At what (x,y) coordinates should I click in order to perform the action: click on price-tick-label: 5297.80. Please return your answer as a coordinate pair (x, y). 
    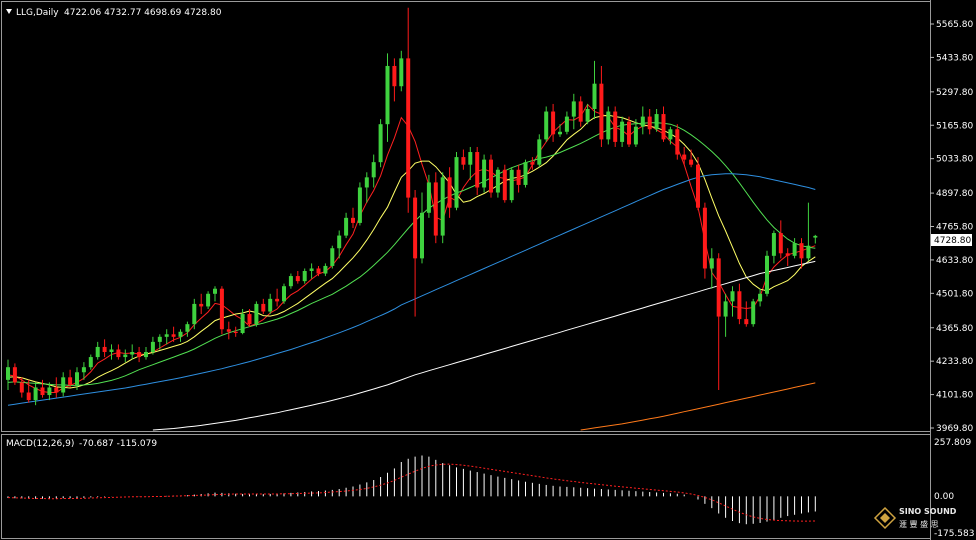
    Looking at the image, I should click on (954, 93).